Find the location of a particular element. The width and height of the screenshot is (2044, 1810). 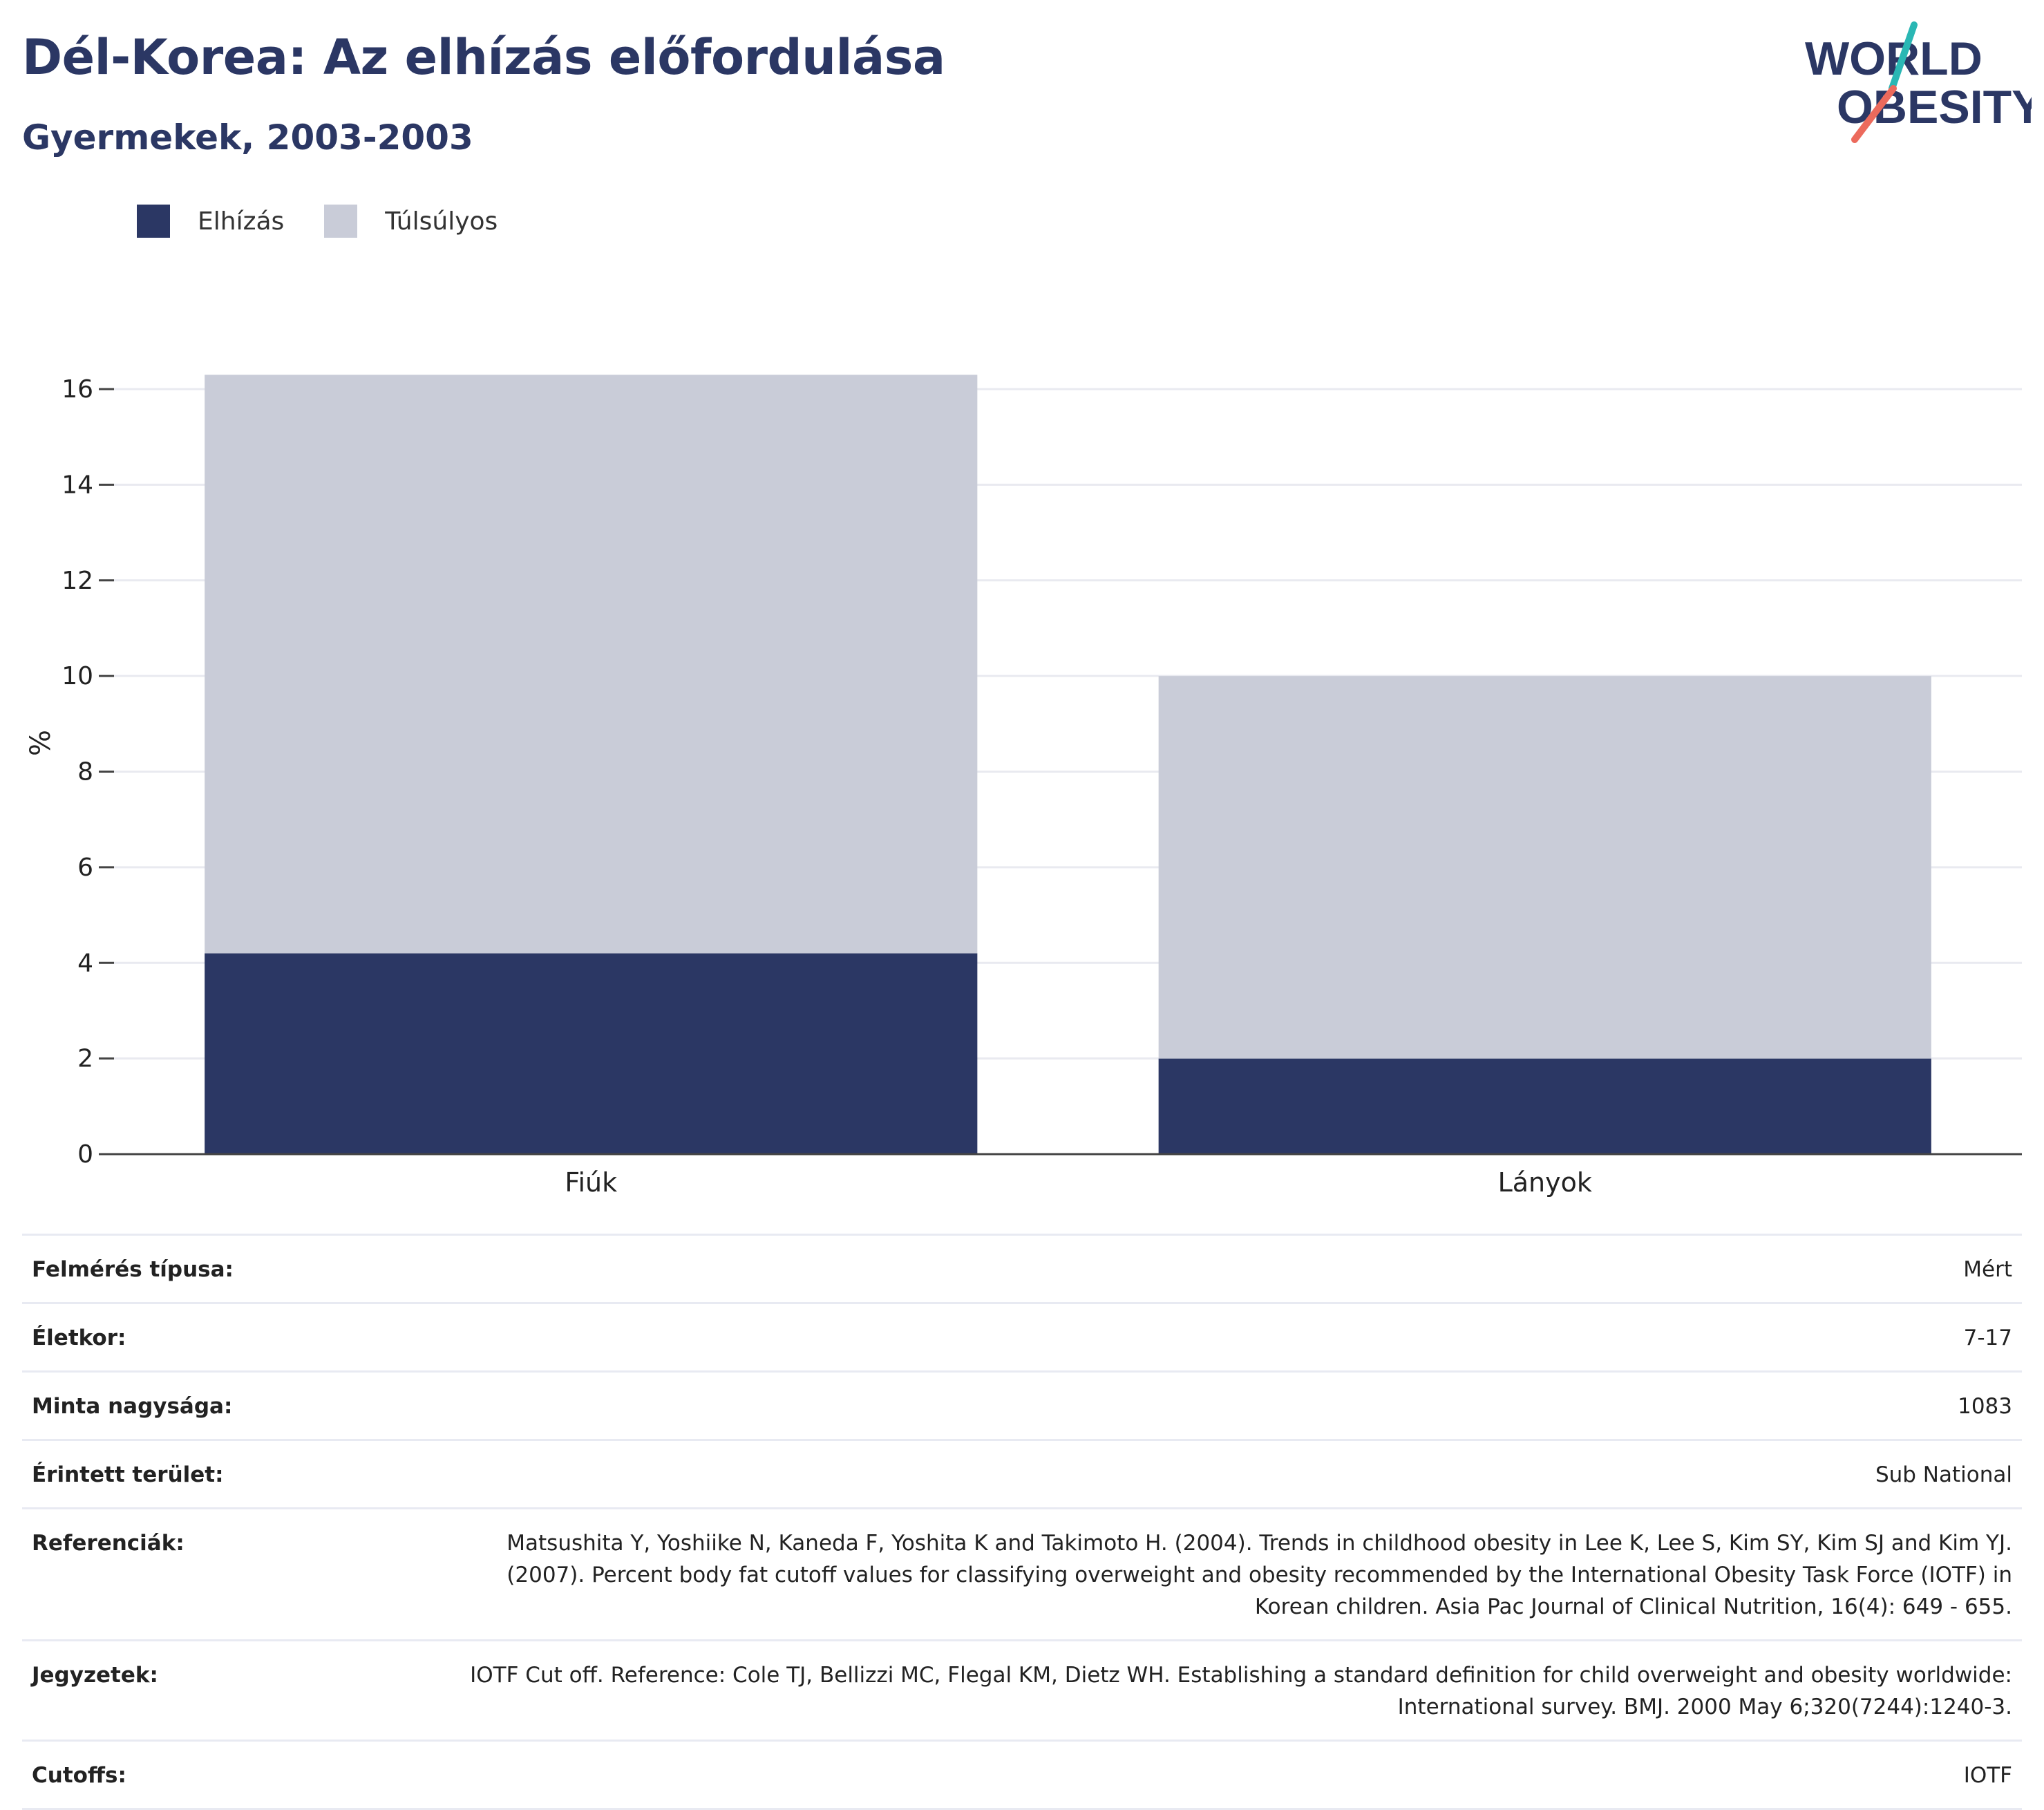

logo-slash-teal is located at coordinates (1903, 56).